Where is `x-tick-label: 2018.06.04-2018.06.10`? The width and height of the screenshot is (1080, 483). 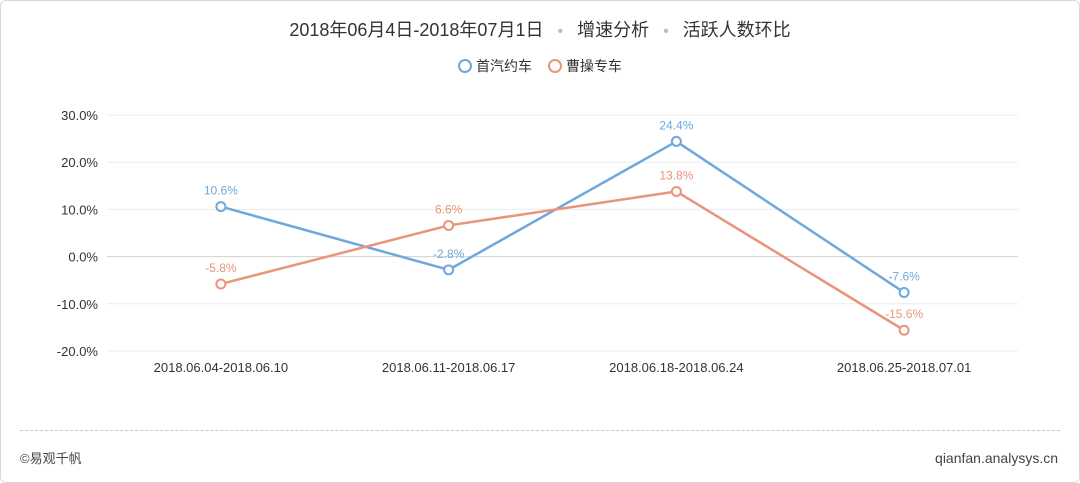 x-tick-label: 2018.06.04-2018.06.10 is located at coordinates (221, 367).